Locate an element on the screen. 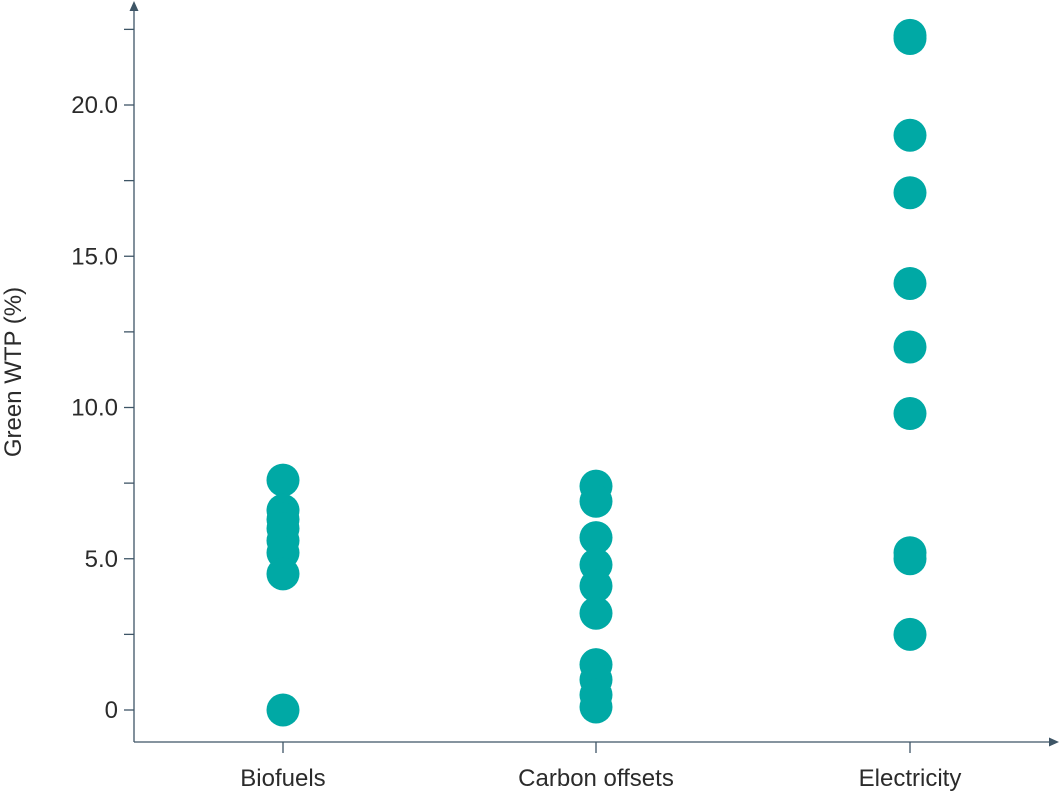 The width and height of the screenshot is (1060, 793). x-tick-label: Biofuels is located at coordinates (282, 778).